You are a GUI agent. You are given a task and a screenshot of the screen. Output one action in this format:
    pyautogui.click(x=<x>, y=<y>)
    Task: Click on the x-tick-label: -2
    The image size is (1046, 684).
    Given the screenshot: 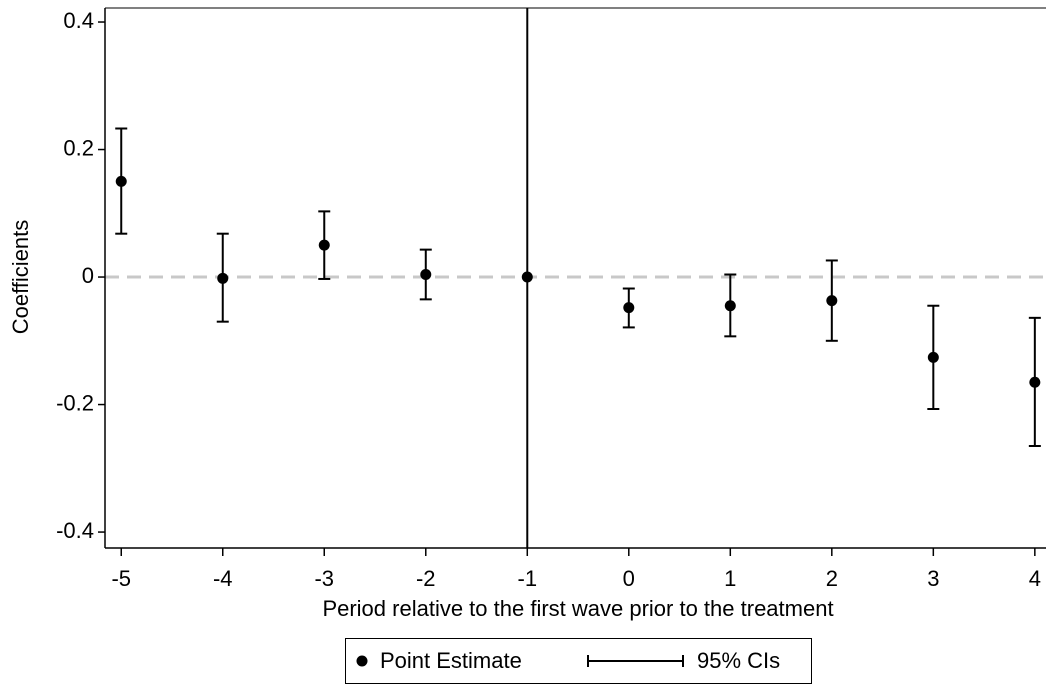 What is the action you would take?
    pyautogui.click(x=426, y=578)
    